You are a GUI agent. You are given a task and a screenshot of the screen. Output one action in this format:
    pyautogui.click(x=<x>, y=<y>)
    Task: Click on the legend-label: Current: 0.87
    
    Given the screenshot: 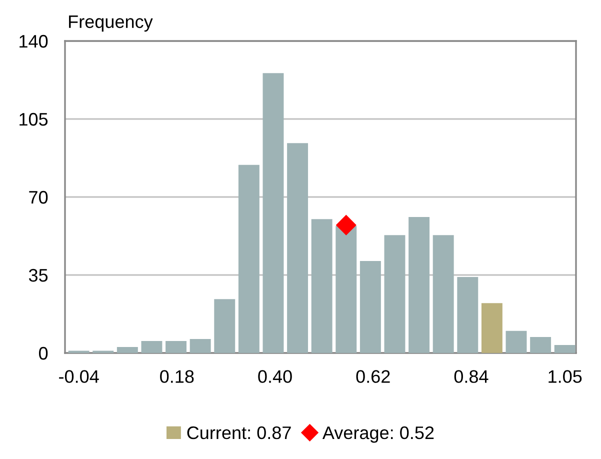 What is the action you would take?
    pyautogui.click(x=239, y=433)
    